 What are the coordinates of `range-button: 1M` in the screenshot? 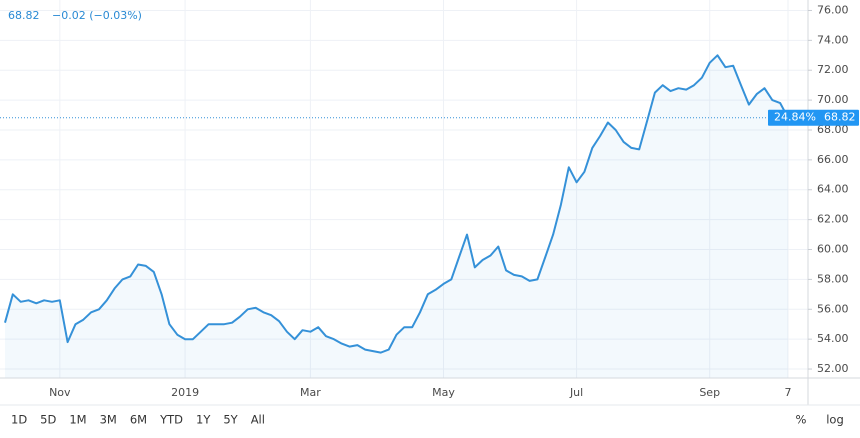 It's located at (77, 420).